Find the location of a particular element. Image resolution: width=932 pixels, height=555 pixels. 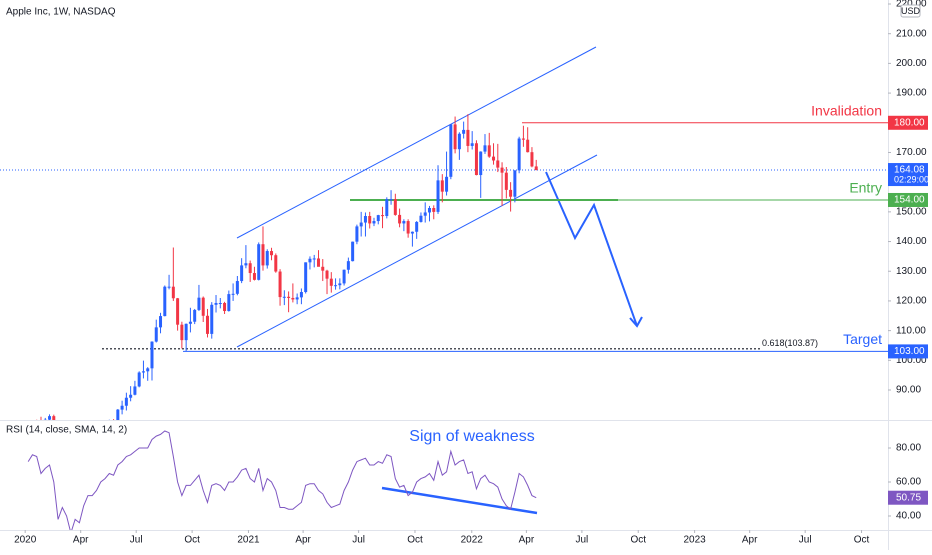

level-name: Invalidation is located at coordinates (846, 110).